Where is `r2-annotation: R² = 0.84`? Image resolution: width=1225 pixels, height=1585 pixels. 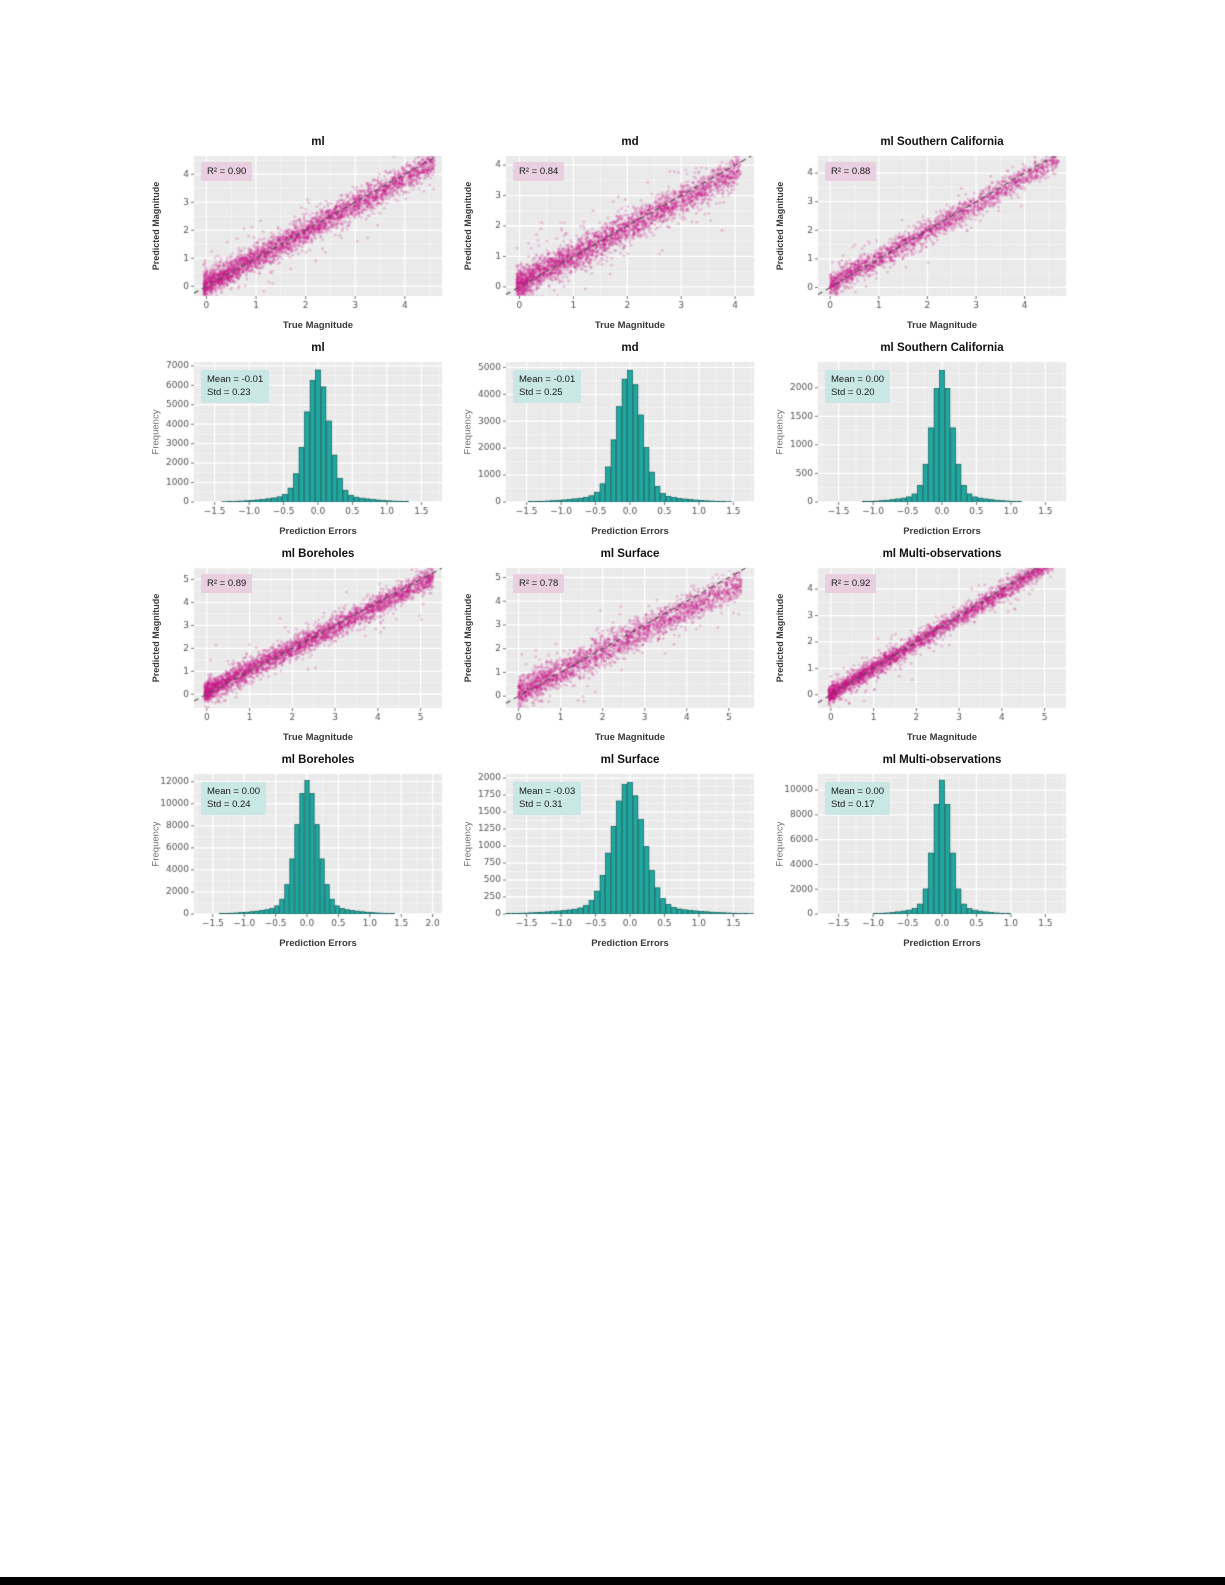
r2-annotation: R² = 0.84 is located at coordinates (539, 172).